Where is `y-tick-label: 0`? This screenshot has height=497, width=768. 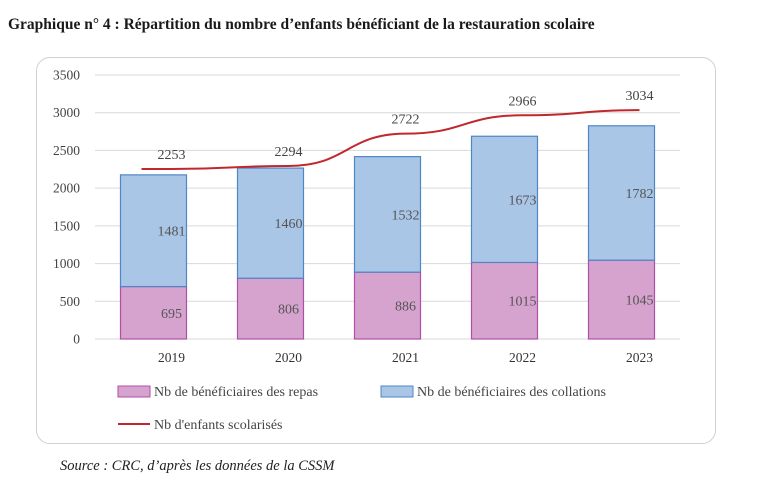 y-tick-label: 0 is located at coordinates (76, 339).